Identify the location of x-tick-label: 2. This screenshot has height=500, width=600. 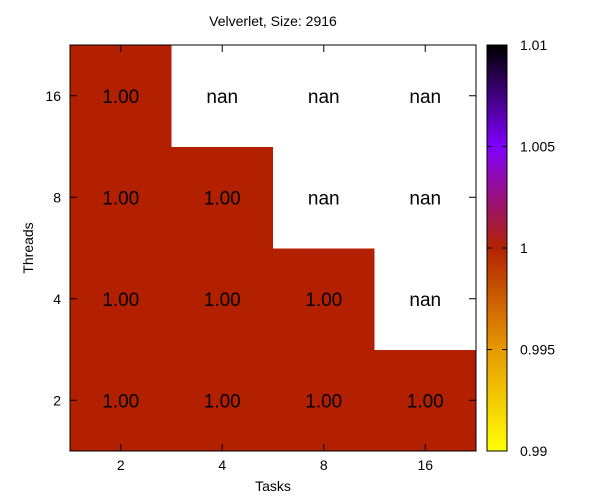
(121, 465).